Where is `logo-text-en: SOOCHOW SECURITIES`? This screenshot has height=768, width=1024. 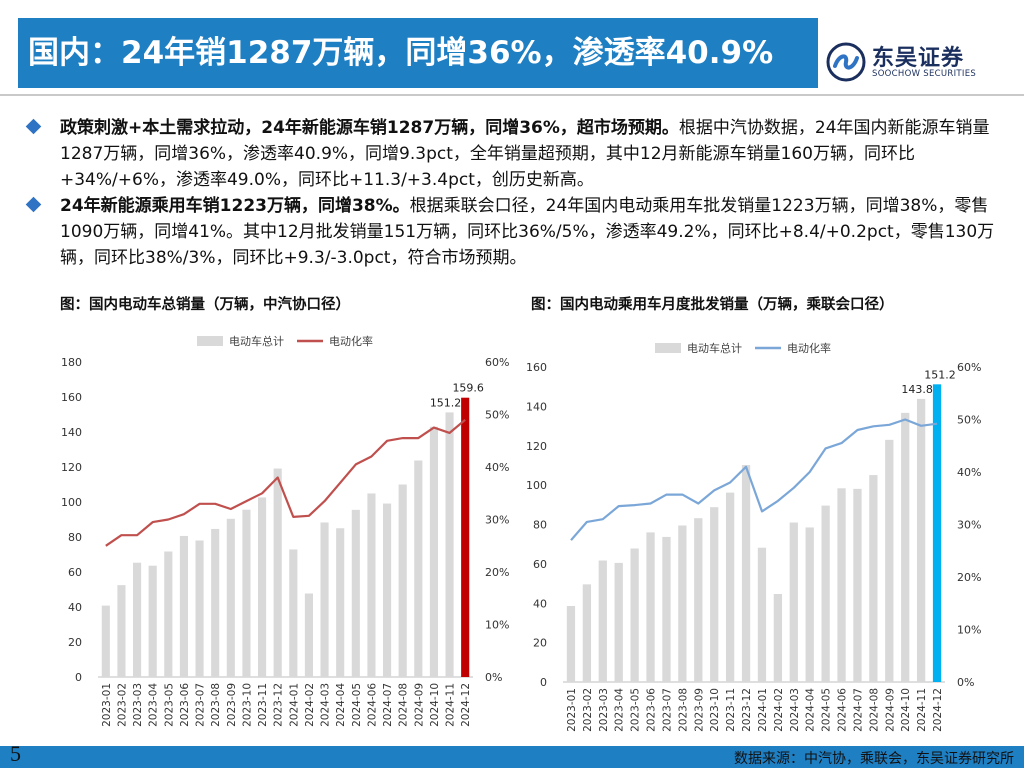
logo-text-en: SOOCHOW SECURITIES is located at coordinates (924, 74).